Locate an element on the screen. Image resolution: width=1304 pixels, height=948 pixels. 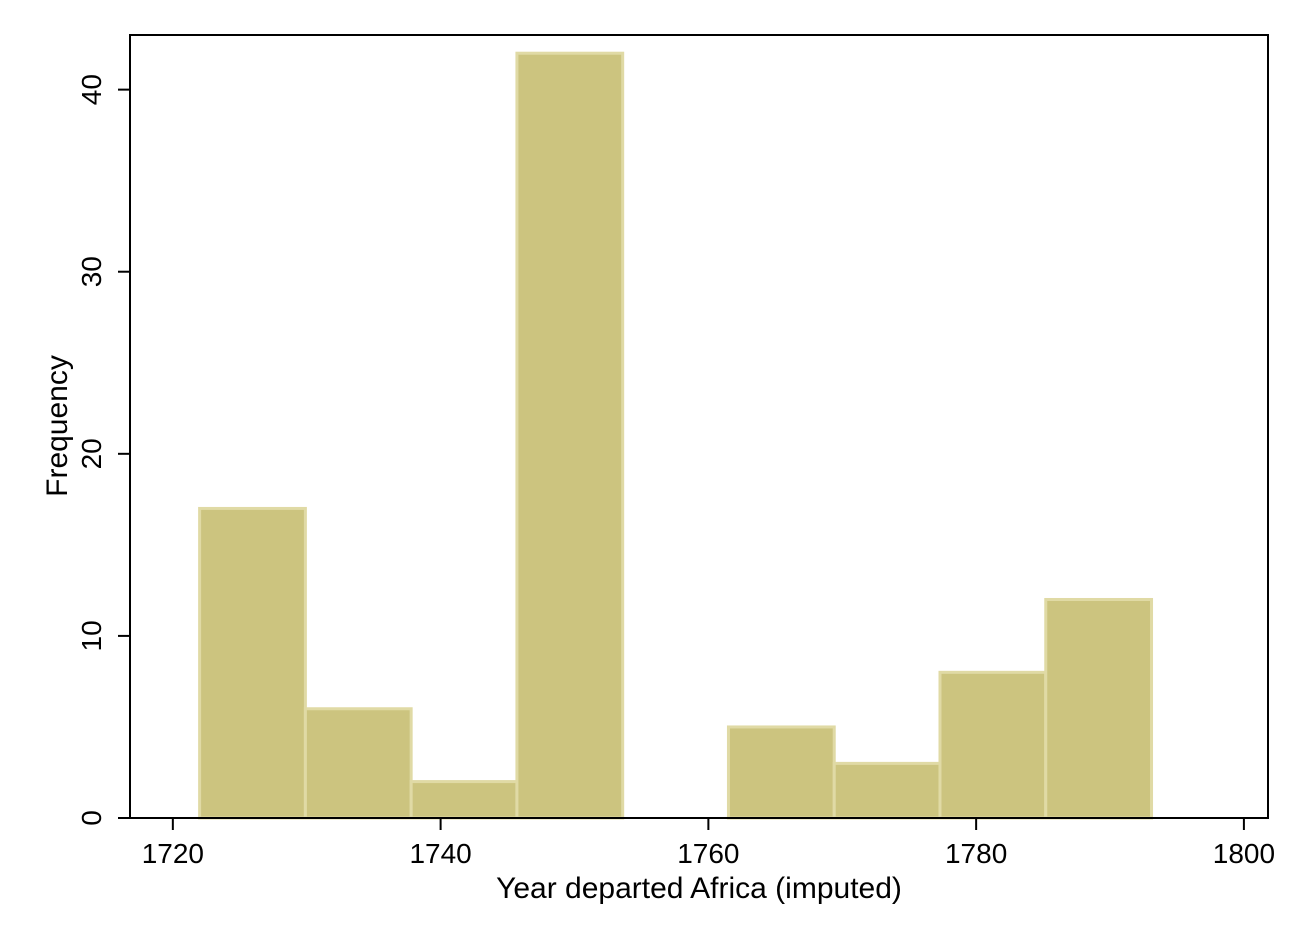
y-tick-label: 20 is located at coordinates (91, 453).